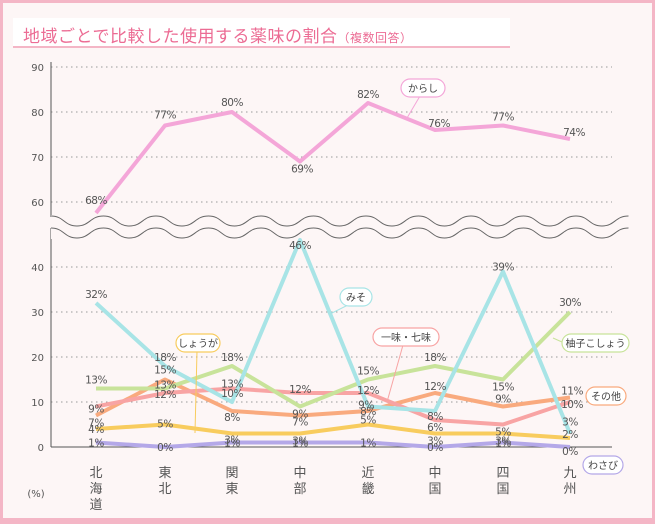  I want to click on series-line-しょうが, so click(333, 431).